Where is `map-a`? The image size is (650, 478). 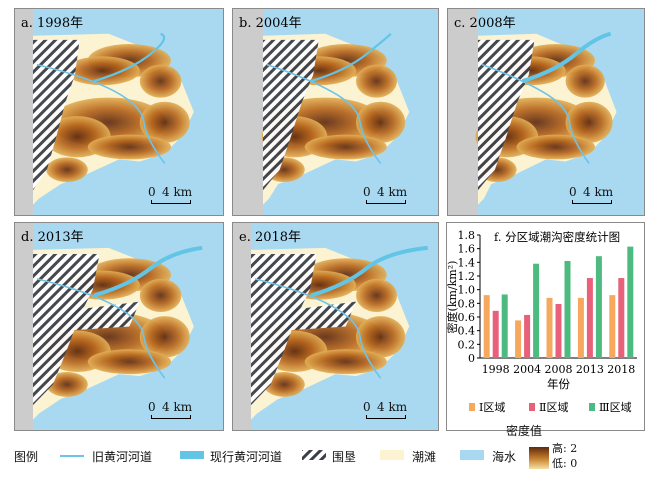 map-a is located at coordinates (104, 112).